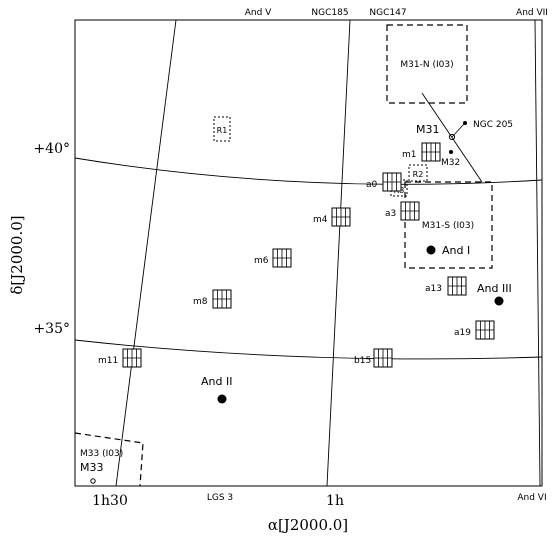  I want to click on field-m1: m1, so click(421, 152).